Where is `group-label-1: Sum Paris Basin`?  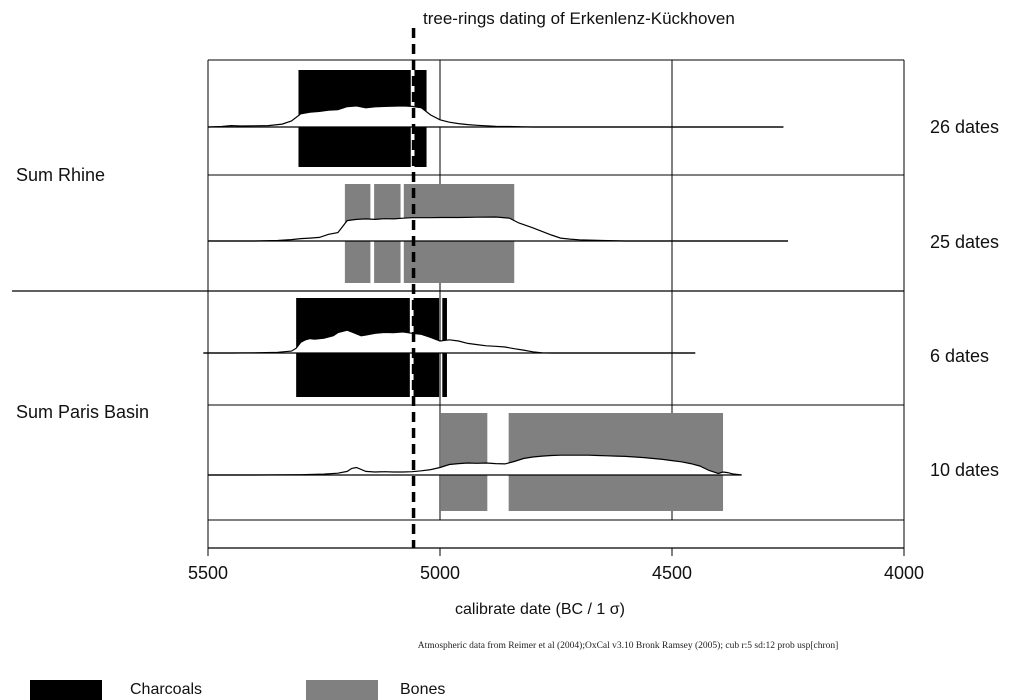 group-label-1: Sum Paris Basin is located at coordinates (82, 412).